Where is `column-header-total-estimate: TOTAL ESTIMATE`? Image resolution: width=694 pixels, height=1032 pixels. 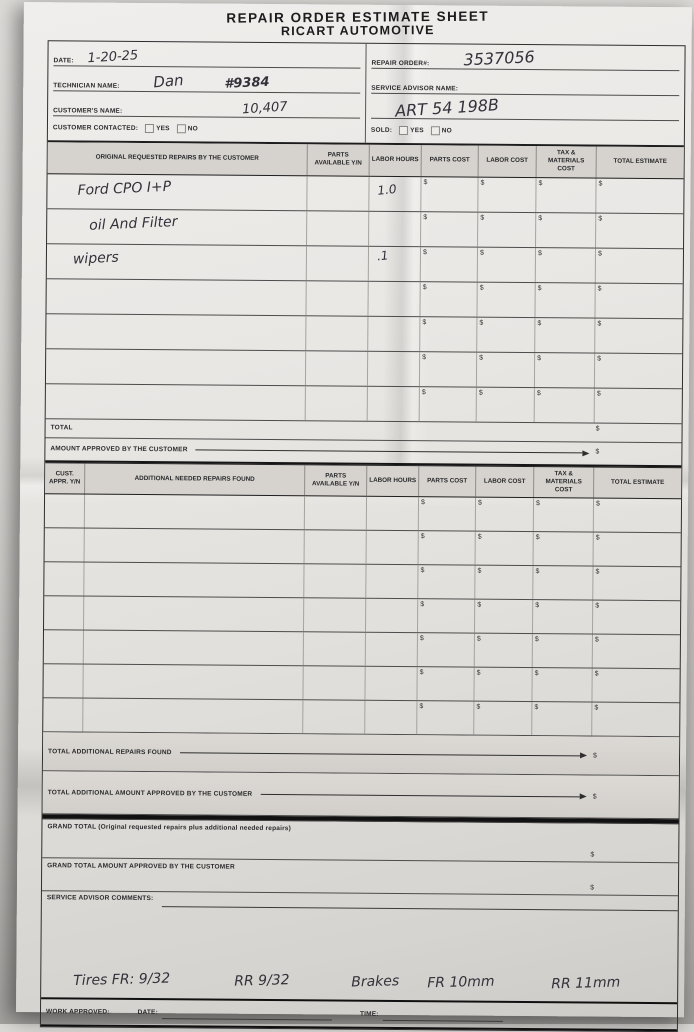
column-header-total-estimate: TOTAL ESTIMATE is located at coordinates (640, 161).